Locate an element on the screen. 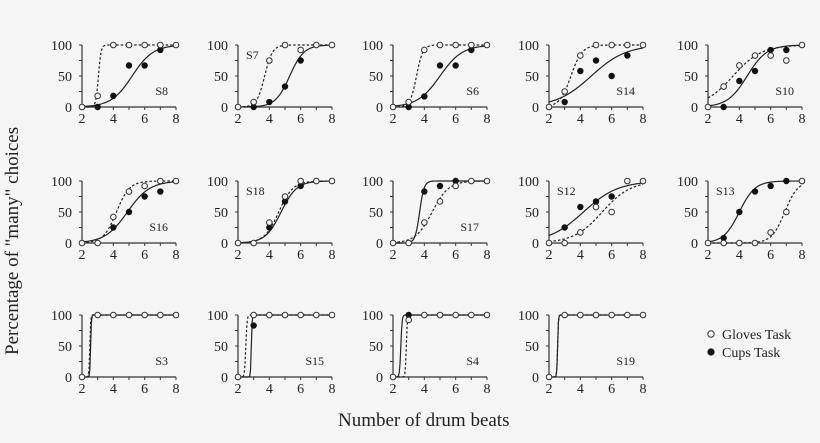 Image resolution: width=820 pixels, height=443 pixels. gloves-fit-curve is located at coordinates (129, 76).